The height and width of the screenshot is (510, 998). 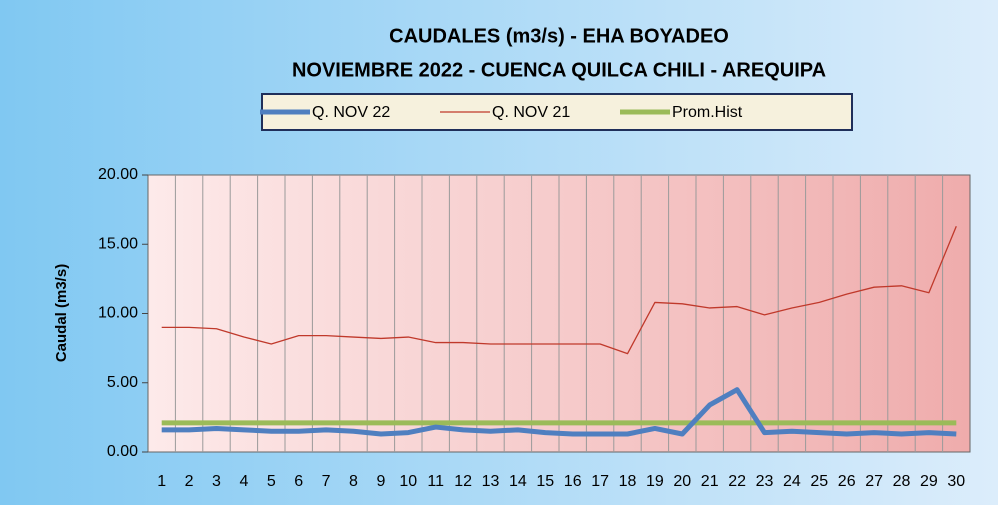 What do you see at coordinates (956, 481) in the screenshot?
I see `x-tick-label: 30` at bounding box center [956, 481].